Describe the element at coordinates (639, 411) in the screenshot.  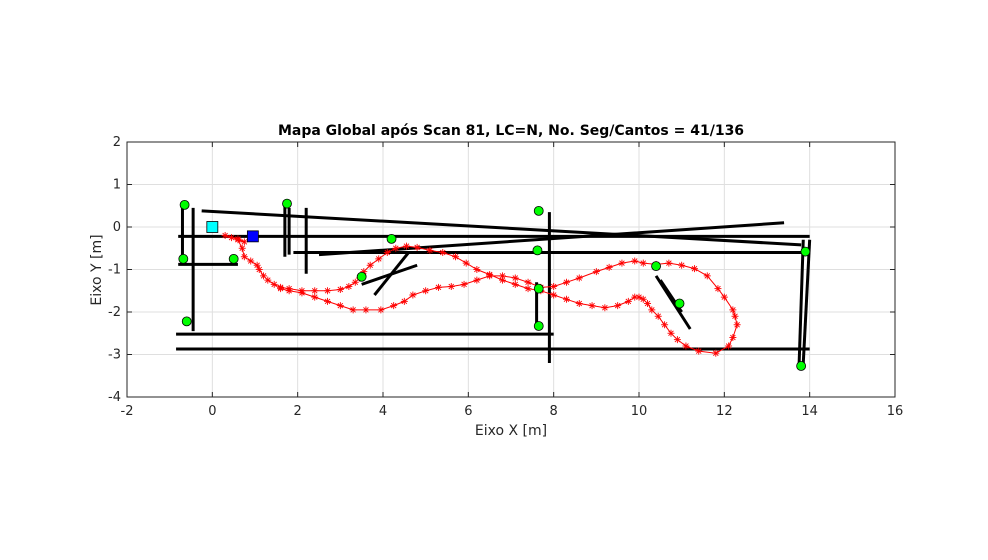
I see `x-tick-label: 10` at that location.